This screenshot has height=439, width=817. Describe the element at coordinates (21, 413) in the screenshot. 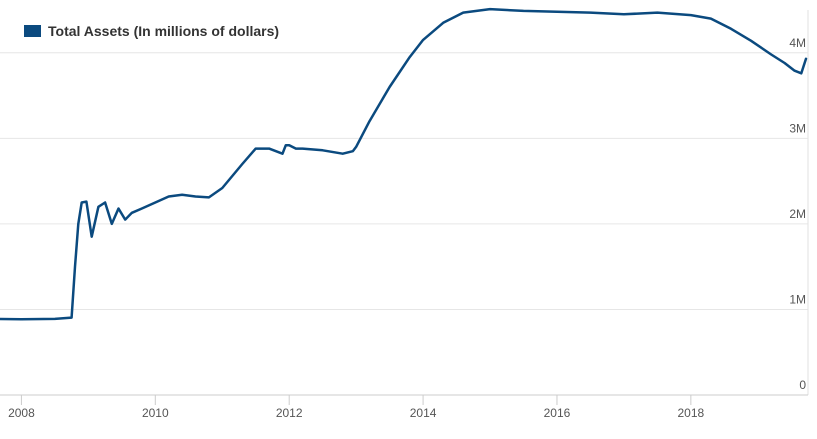

I see `x-tick-label: 2008` at that location.